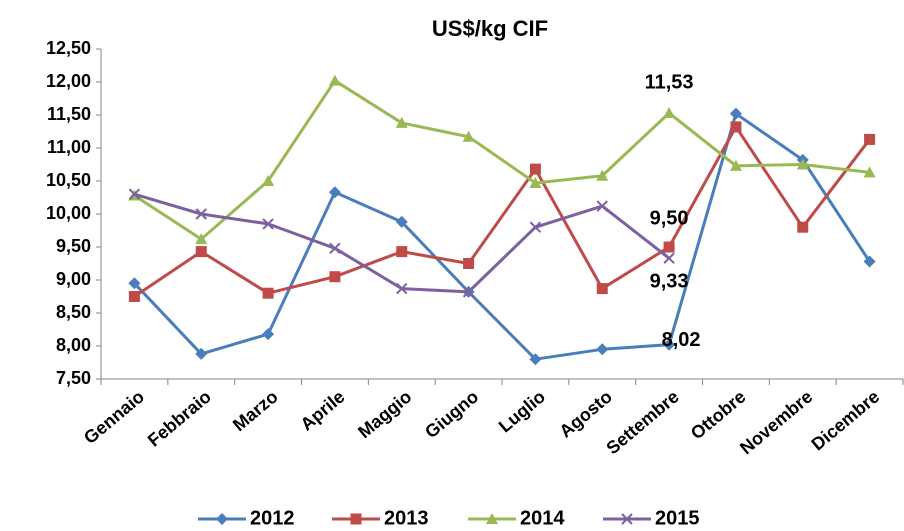 The width and height of the screenshot is (904, 531). Describe the element at coordinates (69, 114) in the screenshot. I see `y-tick-label: 11,50` at that location.